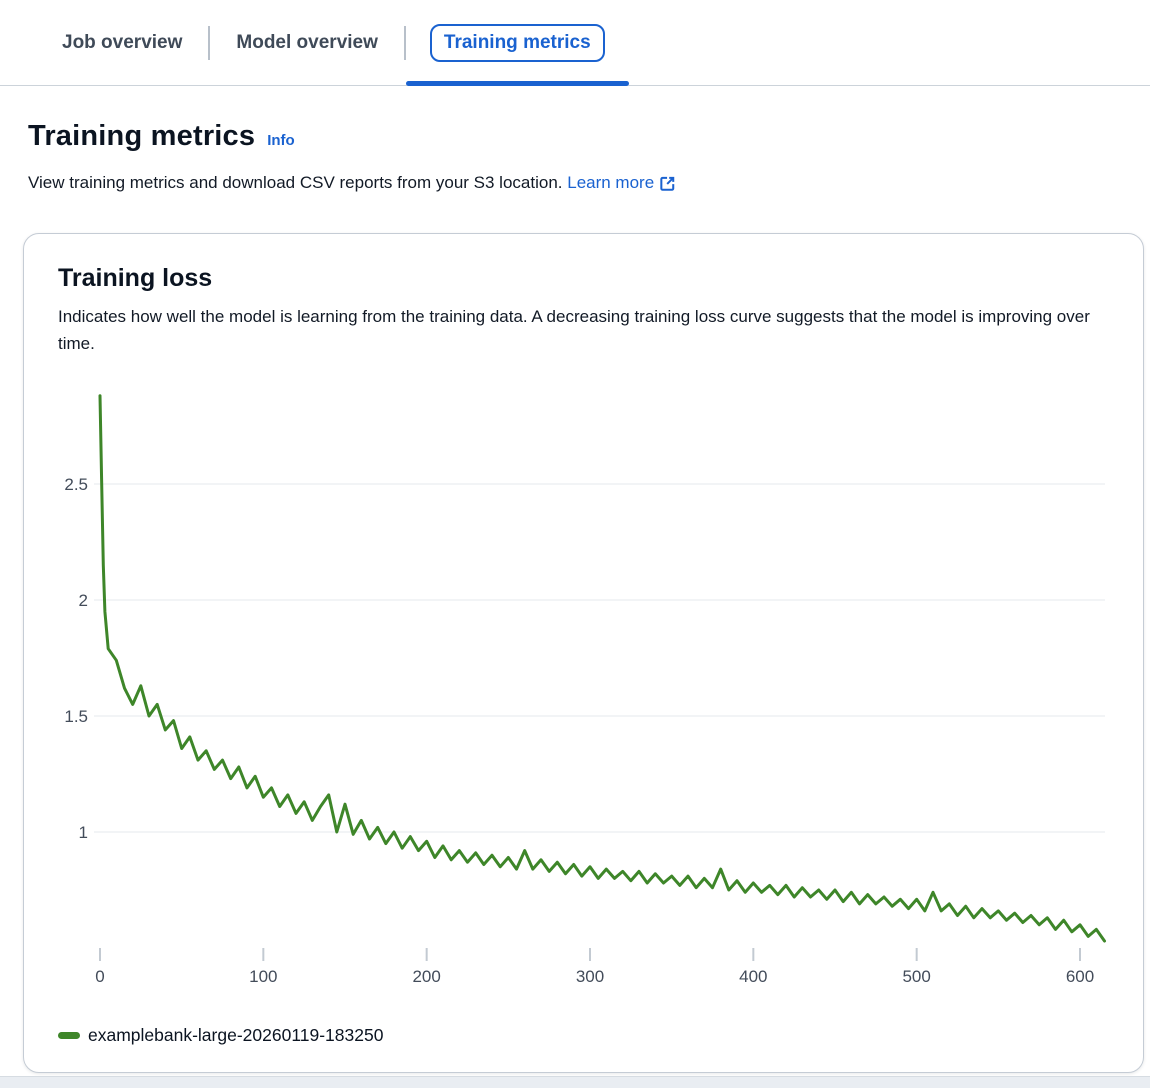 The height and width of the screenshot is (1088, 1150). Describe the element at coordinates (281, 140) in the screenshot. I see `info-link: Info` at that location.